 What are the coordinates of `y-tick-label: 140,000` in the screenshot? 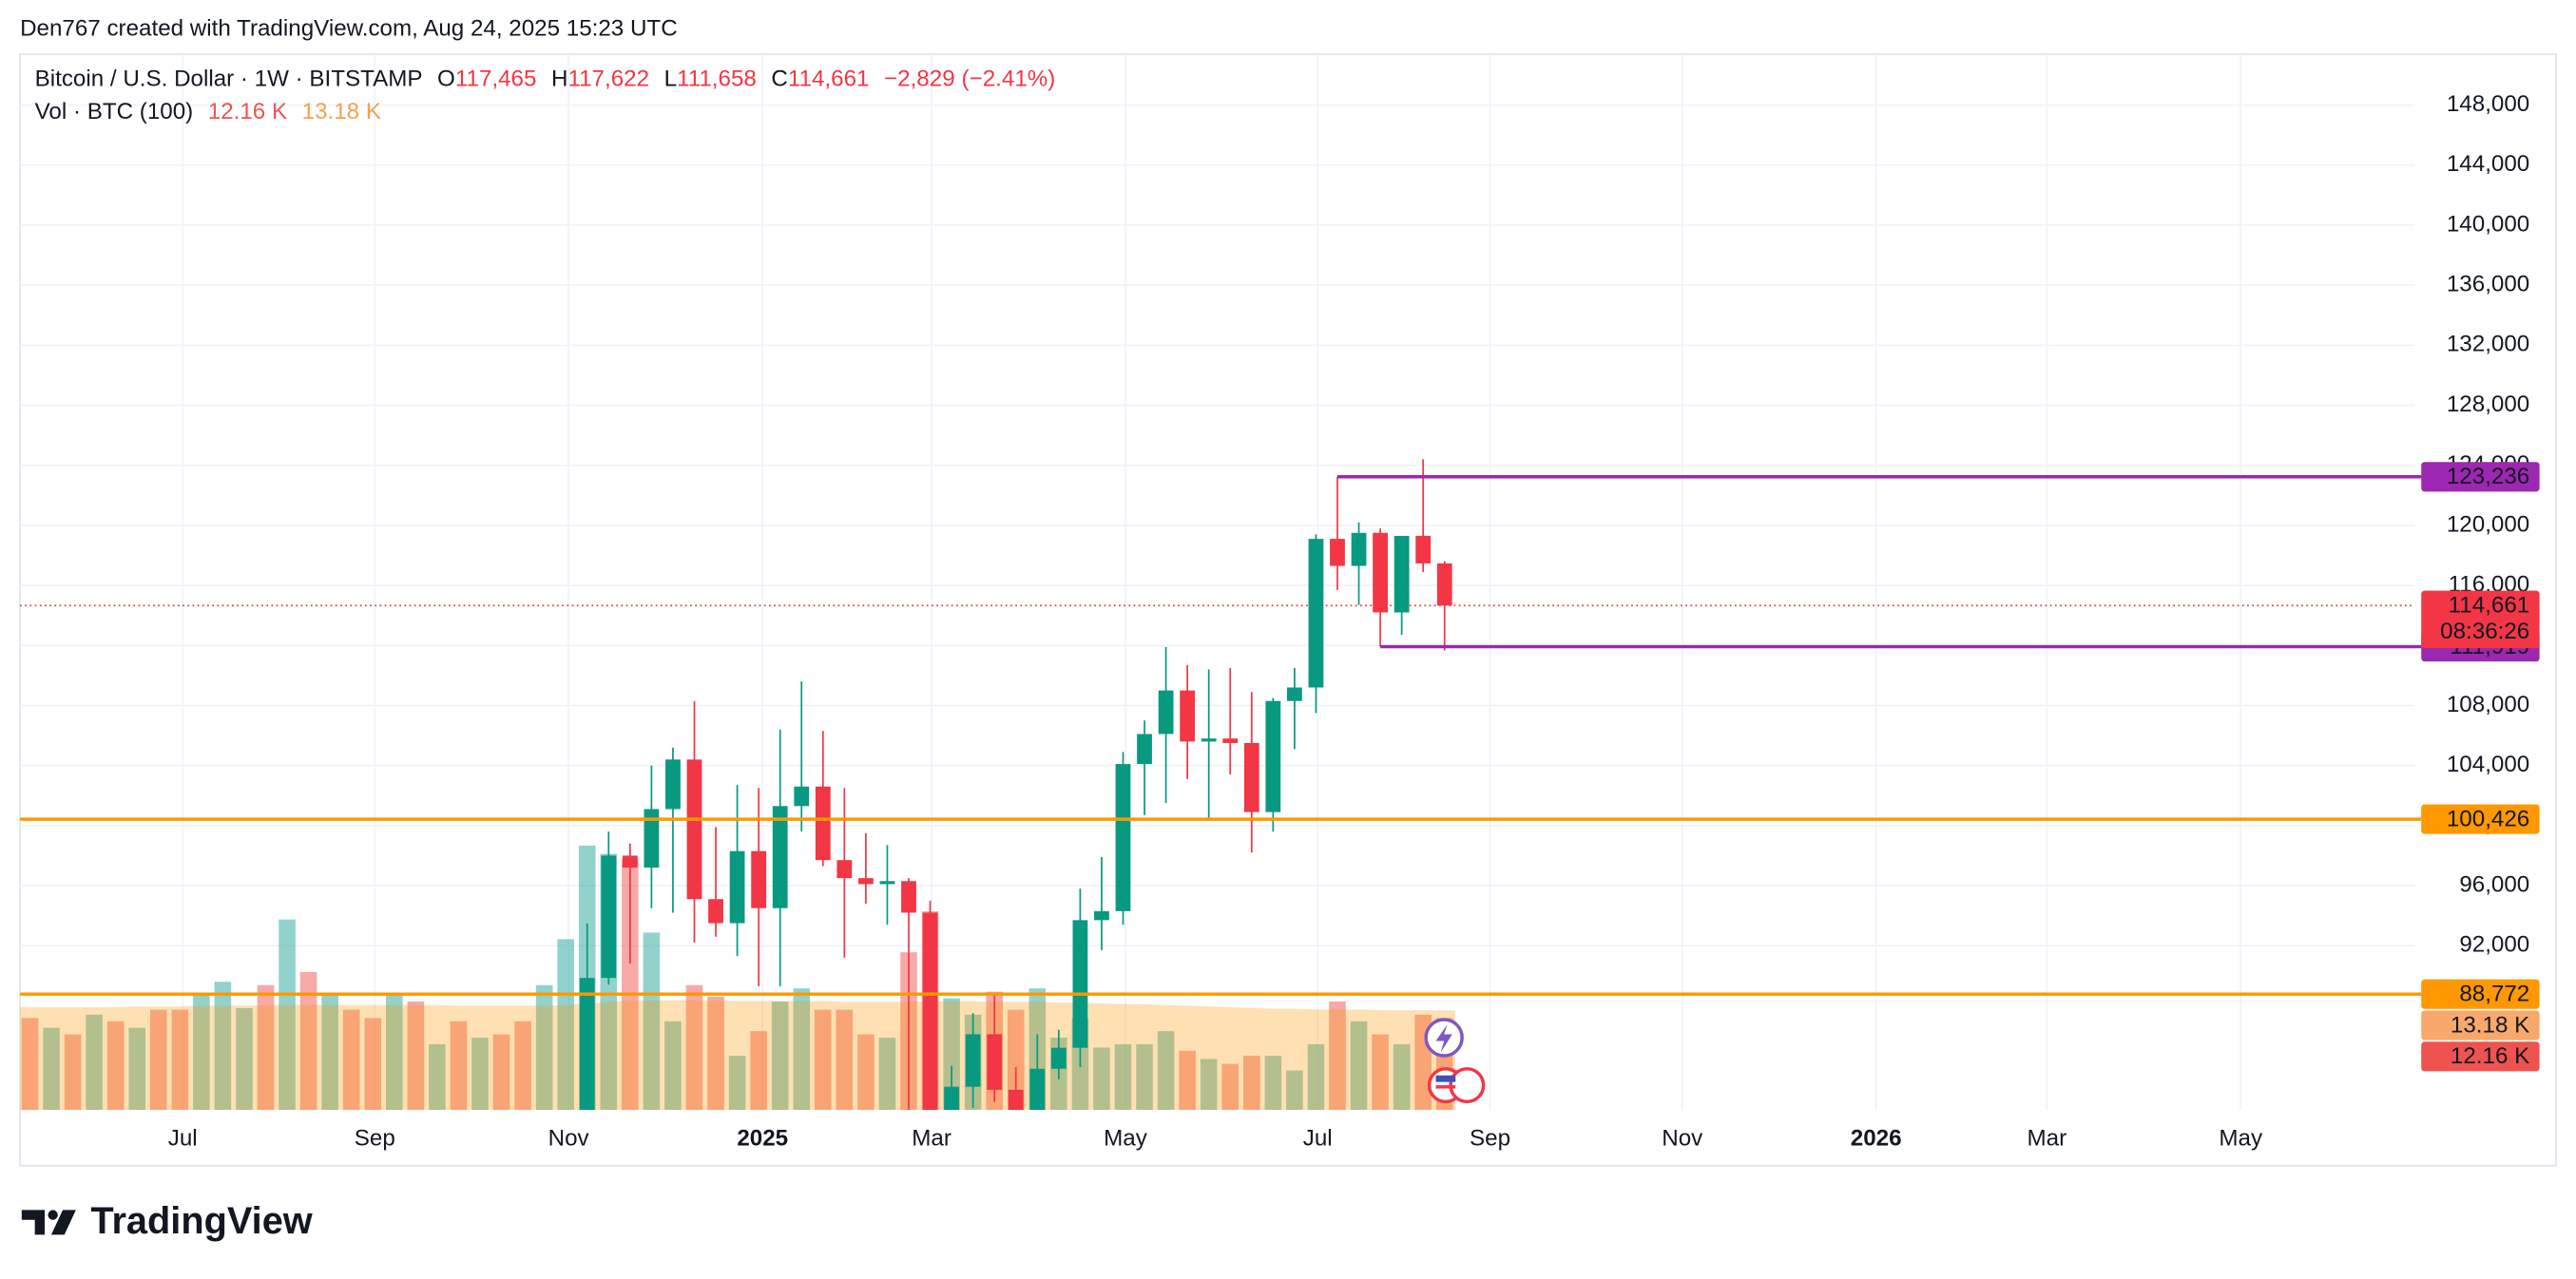 It's located at (2488, 224).